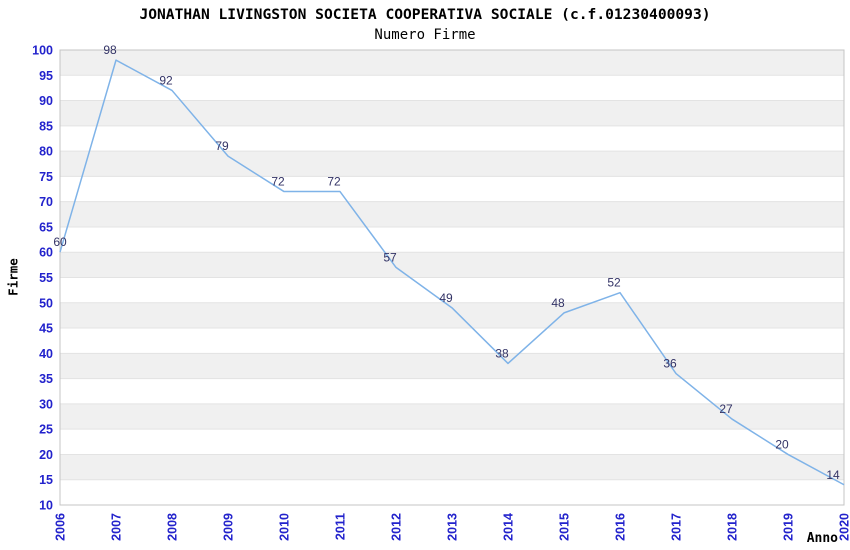 This screenshot has height=550, width=850. Describe the element at coordinates (46, 278) in the screenshot. I see `y-tick-label: 55` at that location.